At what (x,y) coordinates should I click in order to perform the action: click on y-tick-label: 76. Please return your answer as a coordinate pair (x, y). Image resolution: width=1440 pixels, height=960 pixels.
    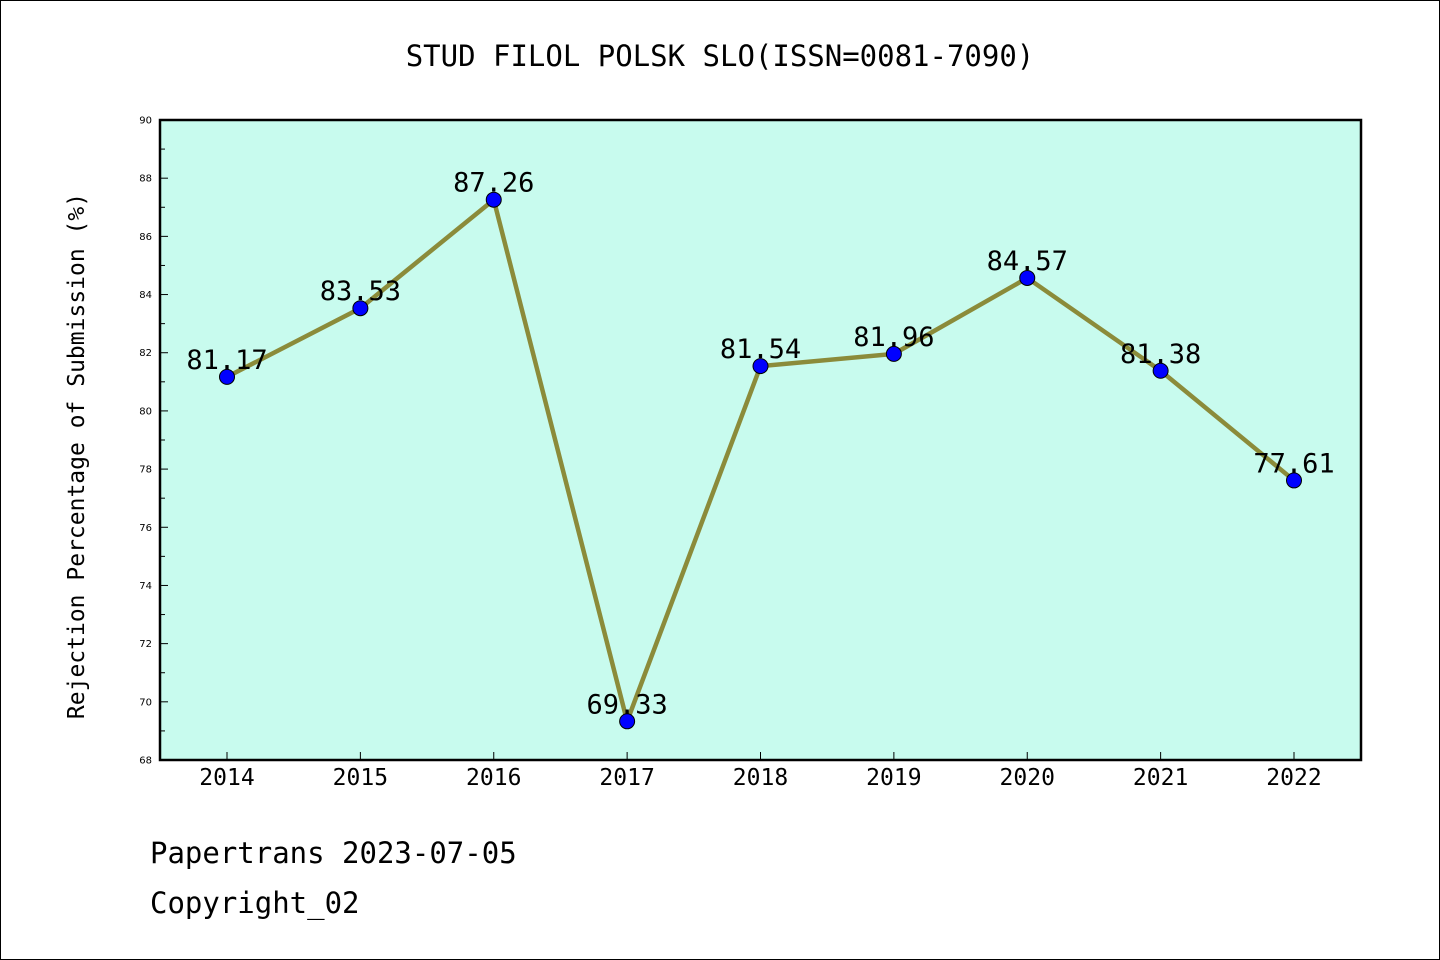
    Looking at the image, I should click on (145, 528).